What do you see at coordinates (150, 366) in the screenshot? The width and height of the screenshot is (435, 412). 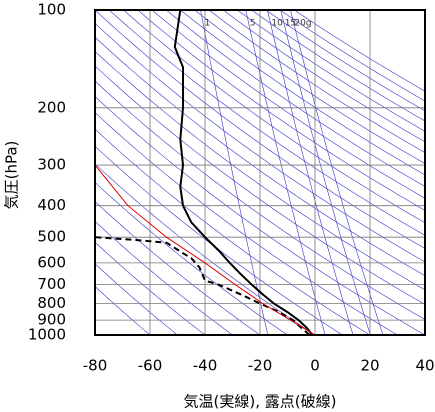 I see `x-tick-label: -60` at bounding box center [150, 366].